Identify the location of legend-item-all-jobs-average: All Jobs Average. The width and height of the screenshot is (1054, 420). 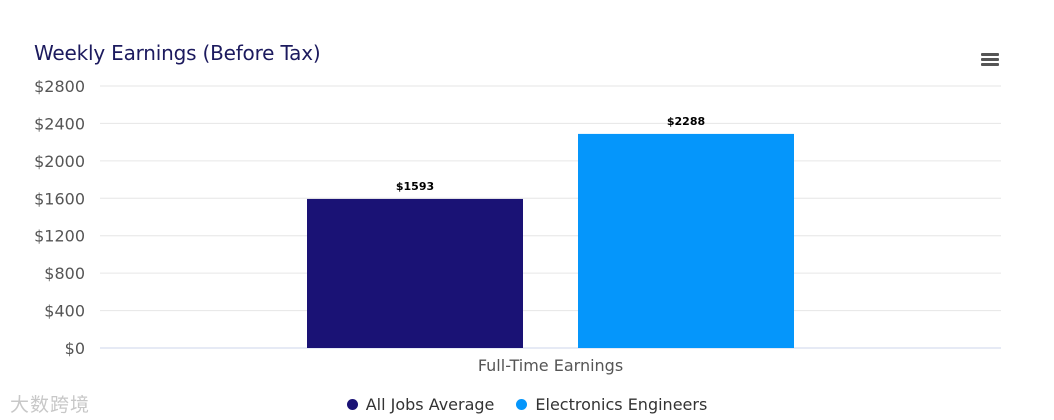
(420, 404).